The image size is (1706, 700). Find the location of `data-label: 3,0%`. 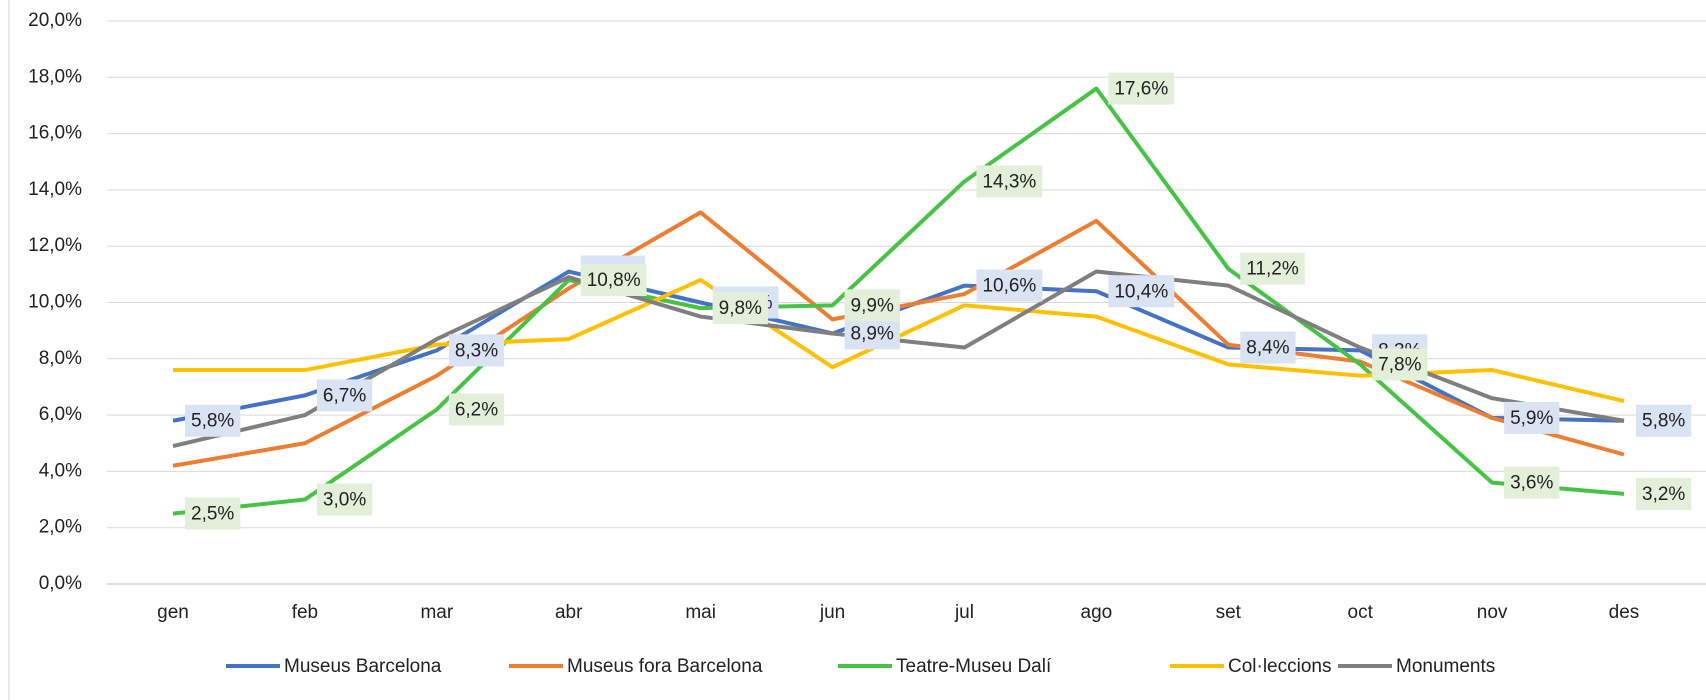

data-label: 3,0% is located at coordinates (344, 499).